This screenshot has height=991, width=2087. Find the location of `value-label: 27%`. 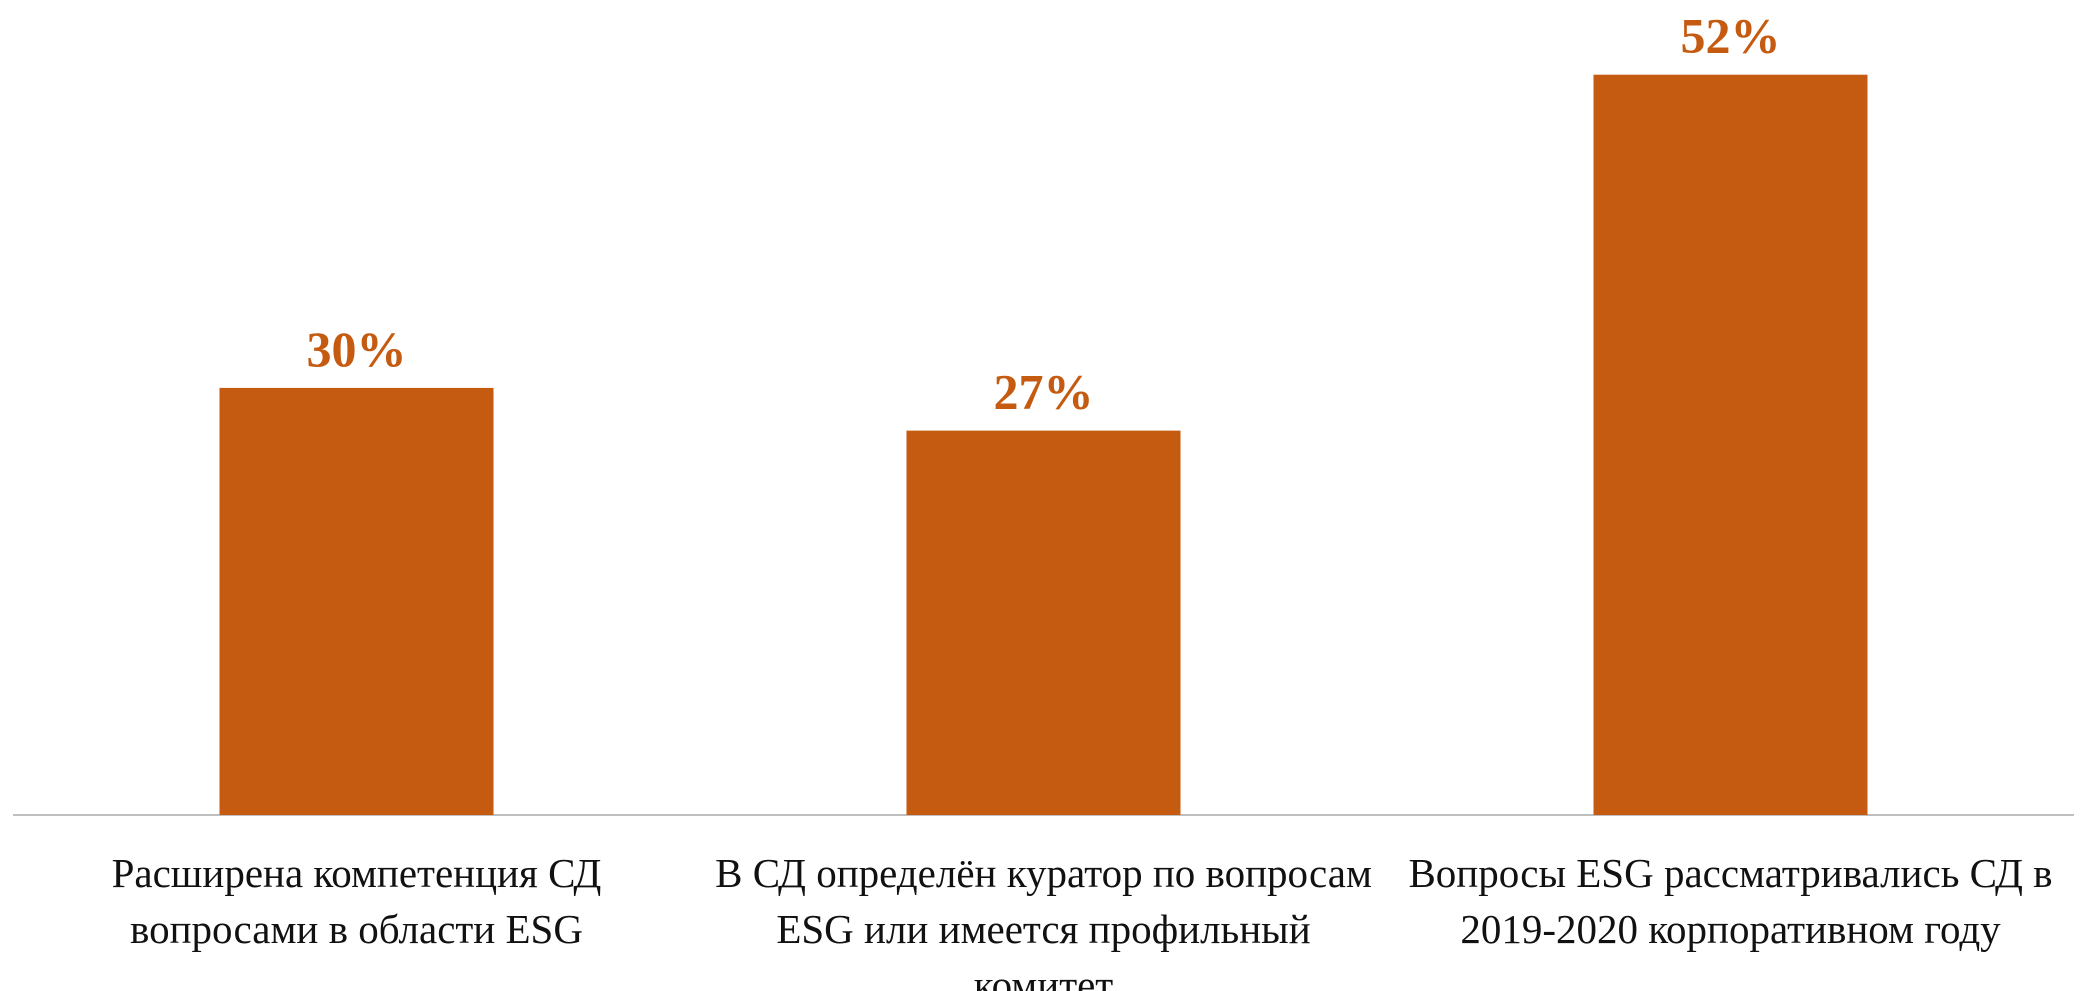

value-label: 27% is located at coordinates (1044, 392).